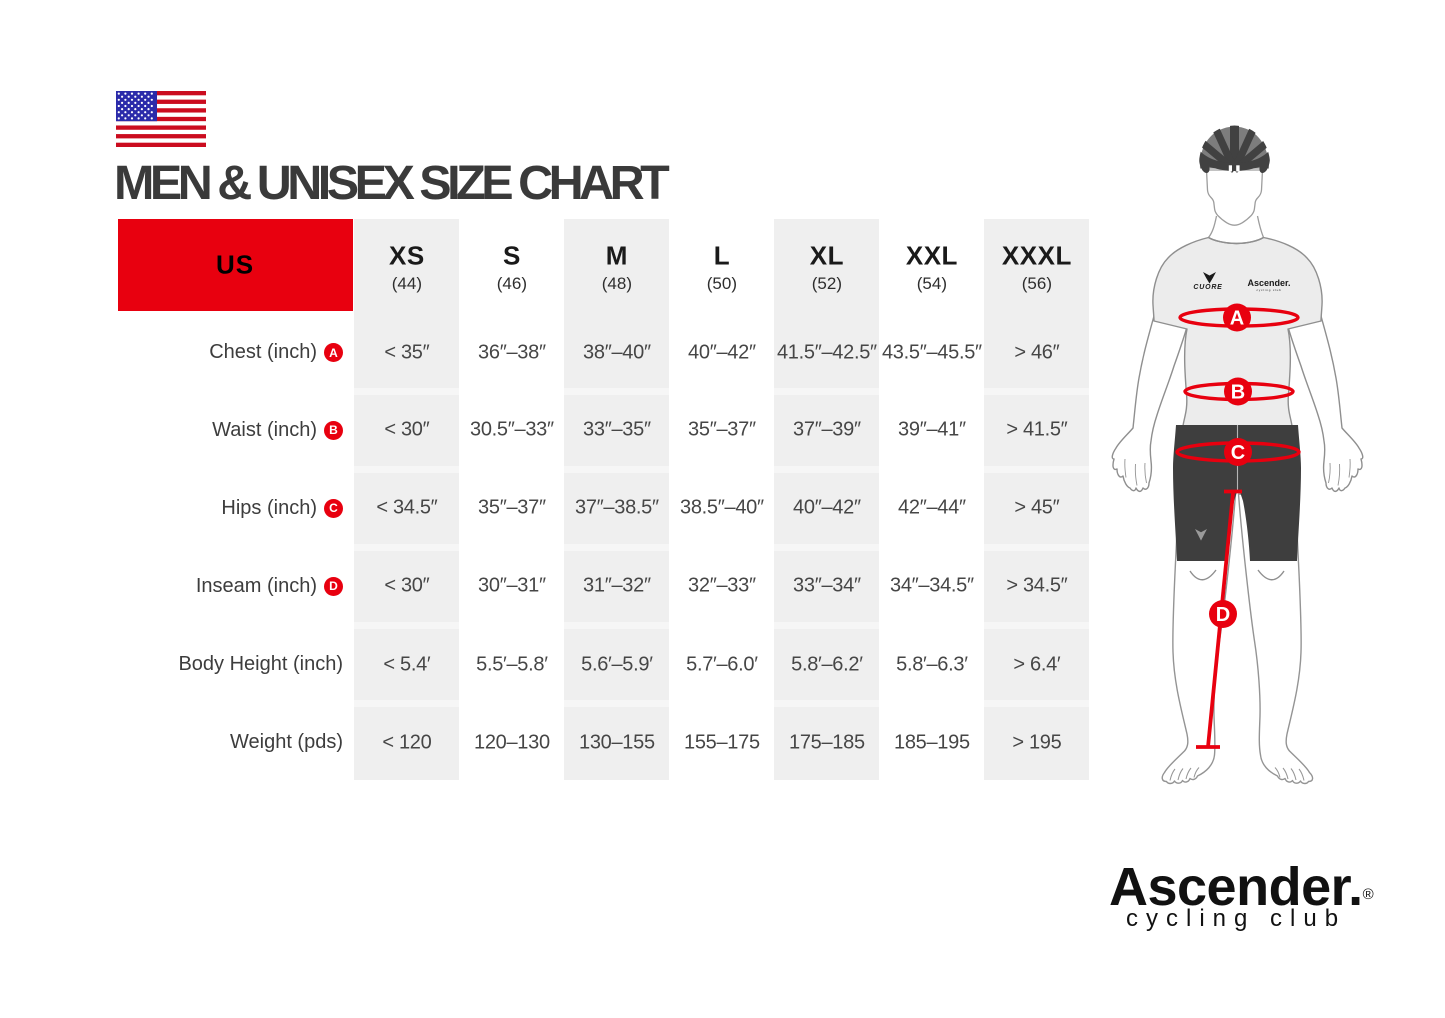 Image resolution: width=1445 pixels, height=1018 pixels. What do you see at coordinates (1223, 615) in the screenshot?
I see `svg-text: D` at bounding box center [1223, 615].